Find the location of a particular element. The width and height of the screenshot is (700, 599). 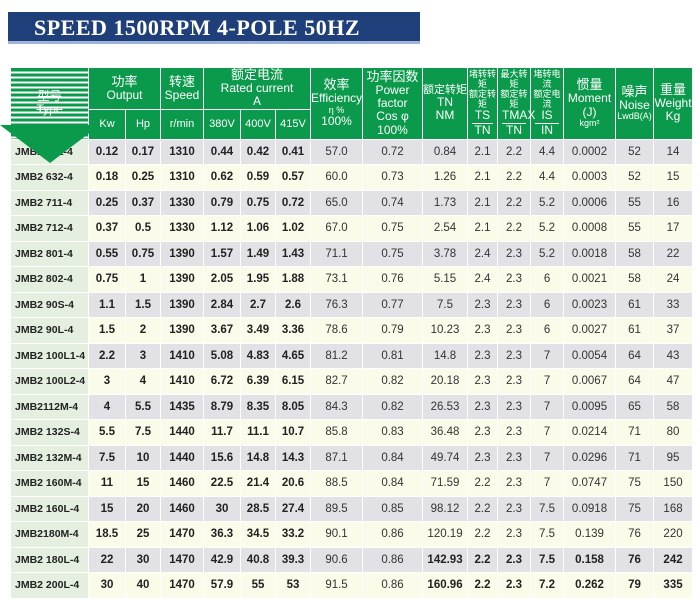

value-cell: 1330 is located at coordinates (182, 203).